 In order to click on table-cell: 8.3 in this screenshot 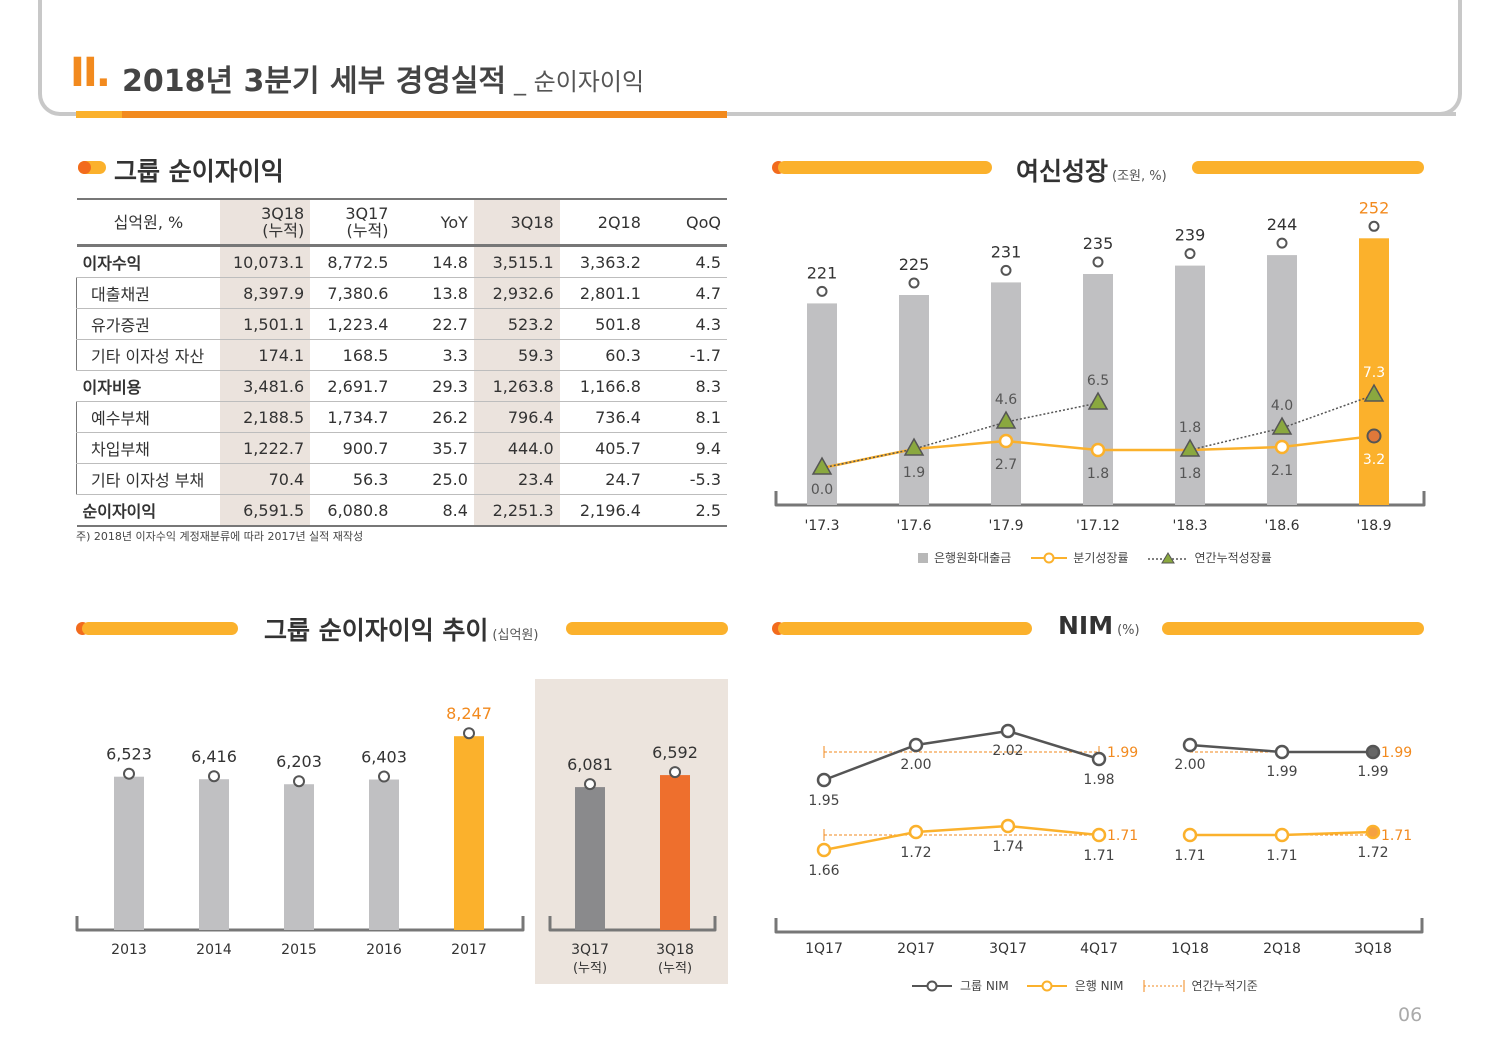, I will do `click(686, 386)`.